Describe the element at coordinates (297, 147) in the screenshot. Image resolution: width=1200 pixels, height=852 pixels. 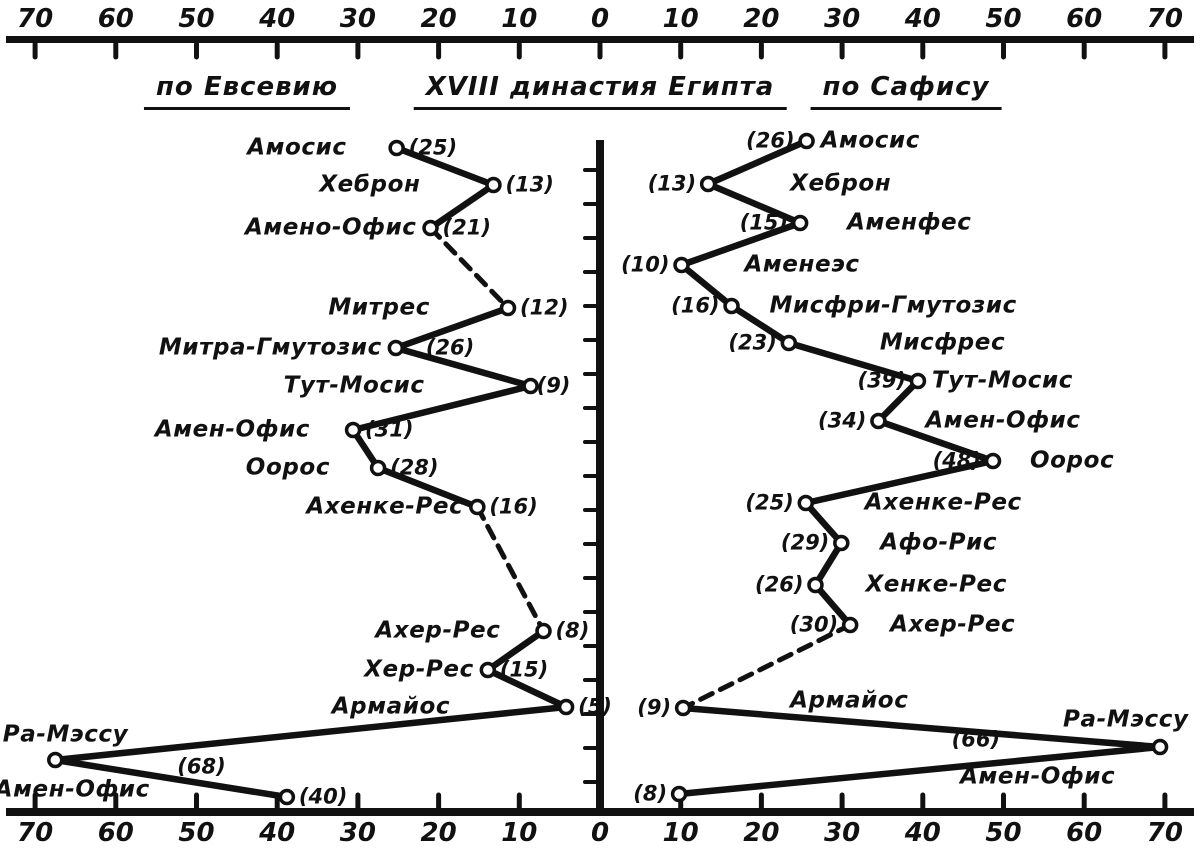
I see `pharaoh-name: Амосис` at that location.